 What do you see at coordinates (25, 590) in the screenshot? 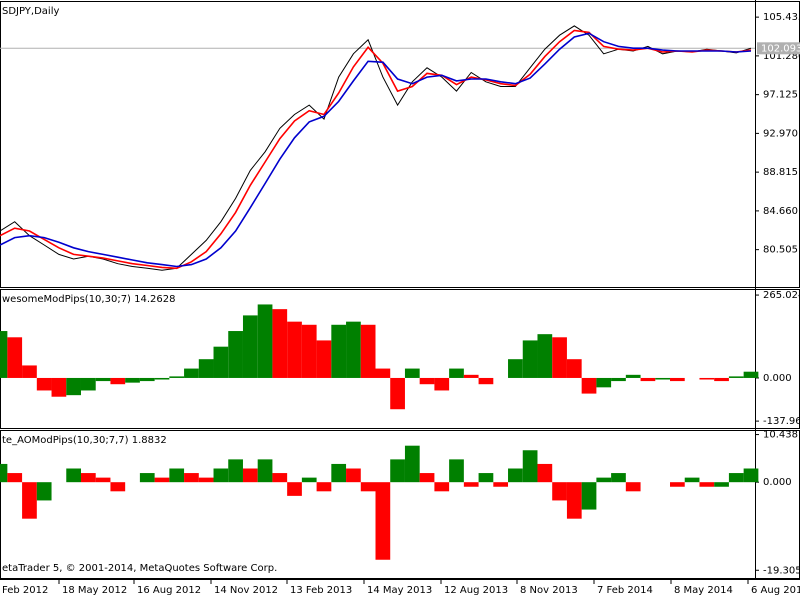
I see `x-tick-label: Feb 2012` at bounding box center [25, 590].